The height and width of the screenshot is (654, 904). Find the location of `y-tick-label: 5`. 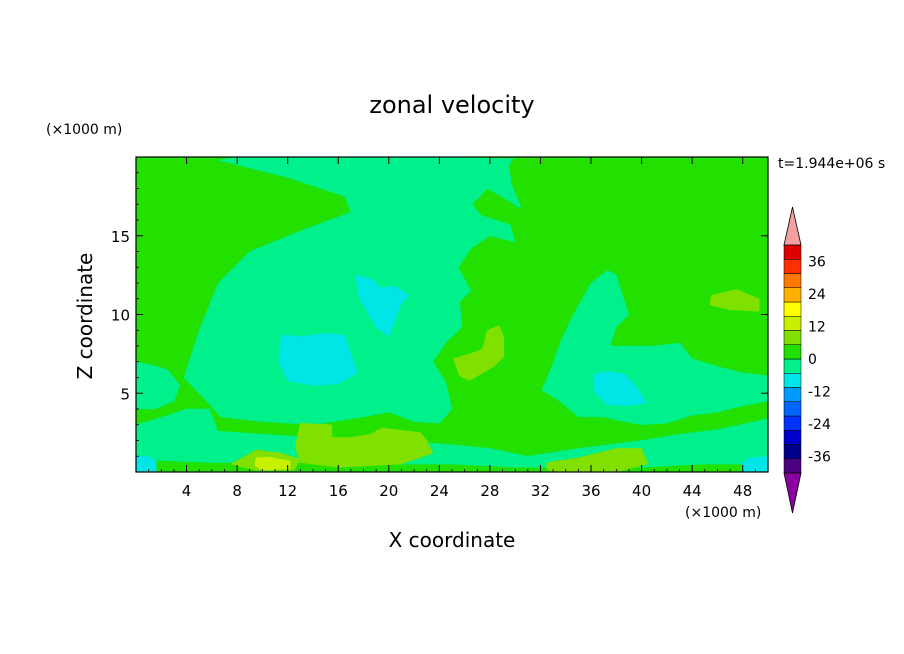

y-tick-label: 5 is located at coordinates (125, 394).